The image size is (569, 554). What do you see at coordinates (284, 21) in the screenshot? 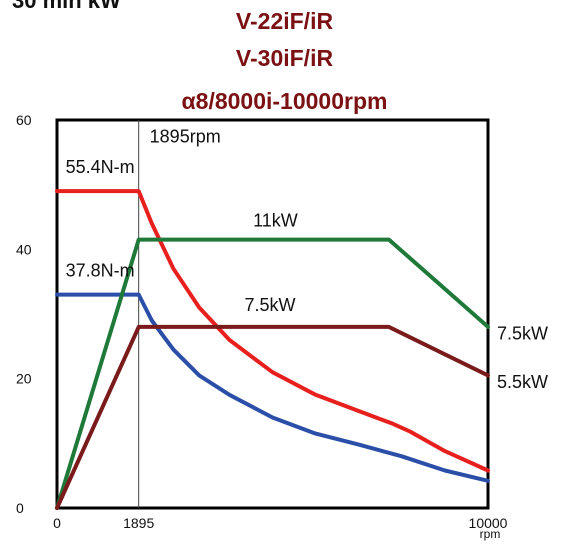
I see `title-model-1: V-22iF/iR` at bounding box center [284, 21].